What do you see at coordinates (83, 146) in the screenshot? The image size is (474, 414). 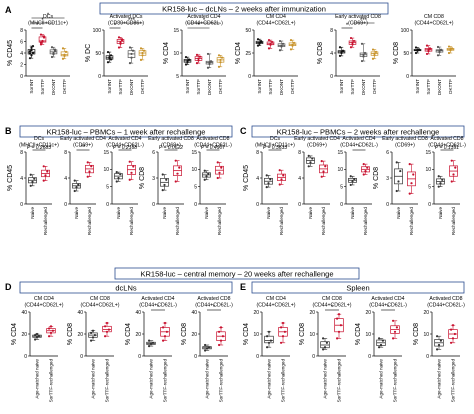 I see `subplot-title: (CD69+)` at bounding box center [83, 146].